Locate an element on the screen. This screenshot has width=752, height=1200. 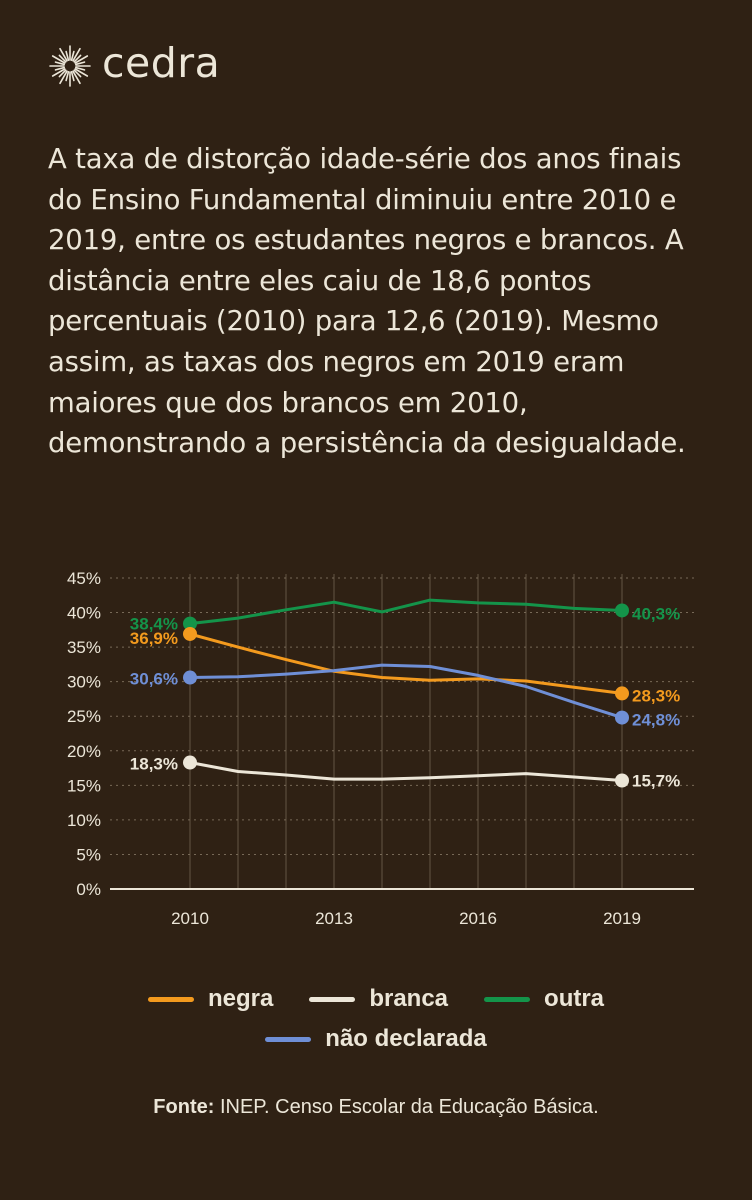
y-tick-label: 0% is located at coordinates (88, 889).